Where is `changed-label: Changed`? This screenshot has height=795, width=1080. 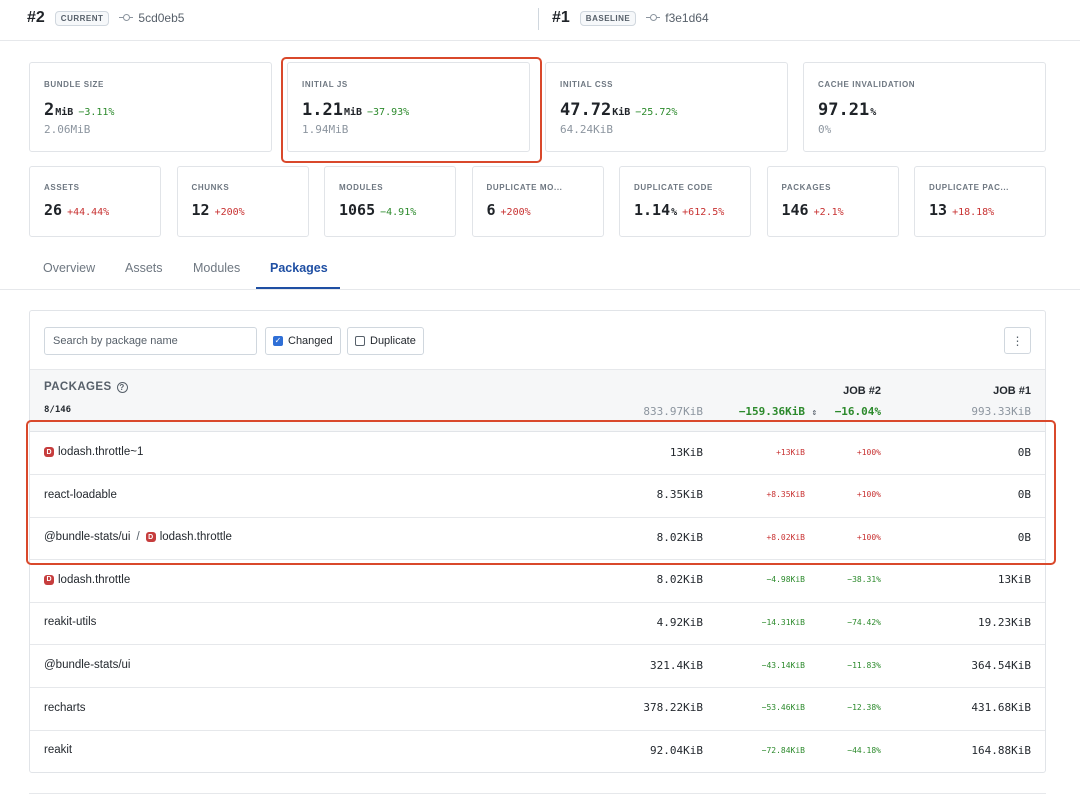 changed-label: Changed is located at coordinates (310, 341).